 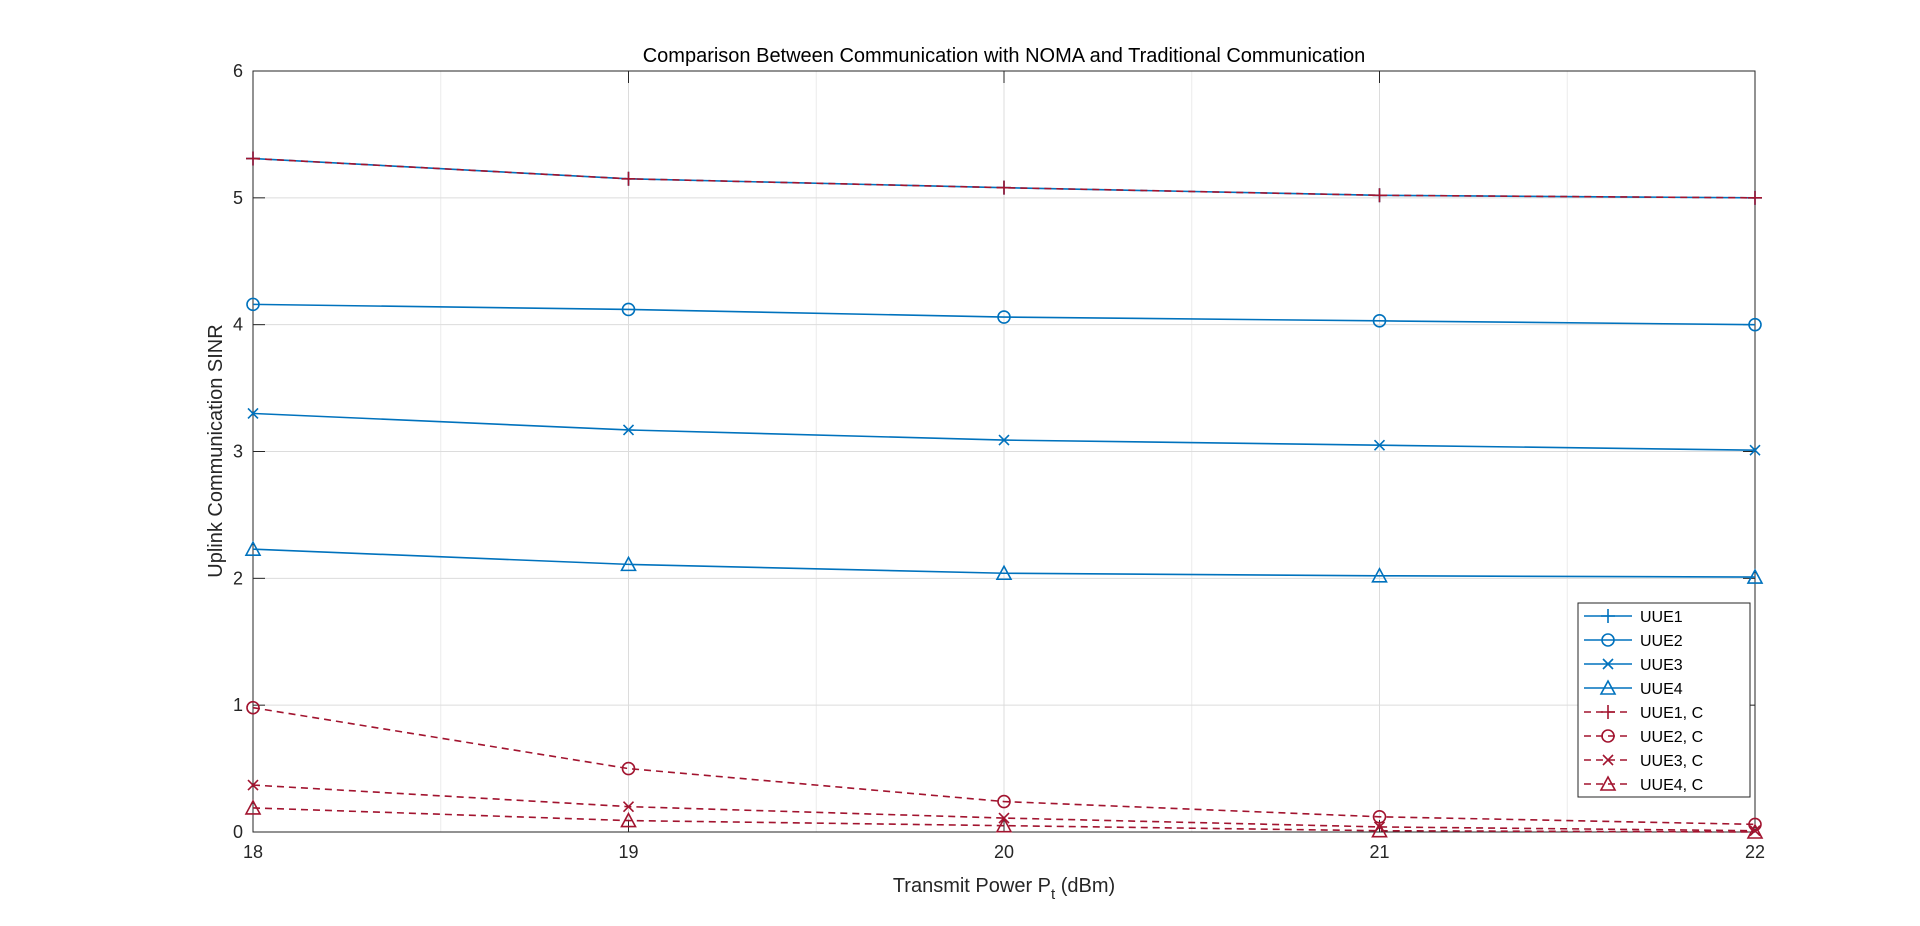 What do you see at coordinates (1671, 737) in the screenshot?
I see `legend-label: UUE2, C` at bounding box center [1671, 737].